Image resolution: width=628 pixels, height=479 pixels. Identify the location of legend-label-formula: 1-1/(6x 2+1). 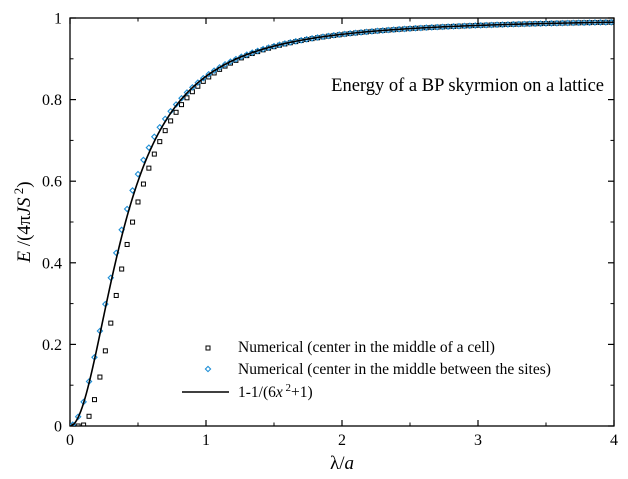
(275, 391).